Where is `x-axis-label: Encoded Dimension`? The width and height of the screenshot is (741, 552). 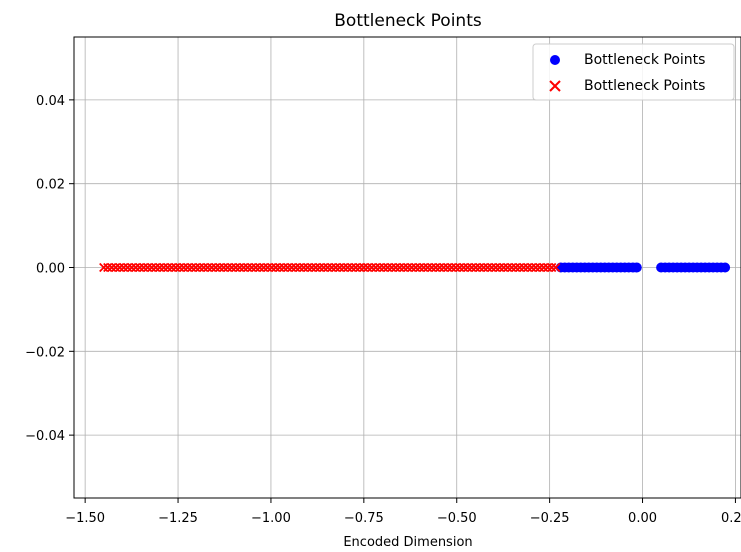 x-axis-label: Encoded Dimension is located at coordinates (407, 542).